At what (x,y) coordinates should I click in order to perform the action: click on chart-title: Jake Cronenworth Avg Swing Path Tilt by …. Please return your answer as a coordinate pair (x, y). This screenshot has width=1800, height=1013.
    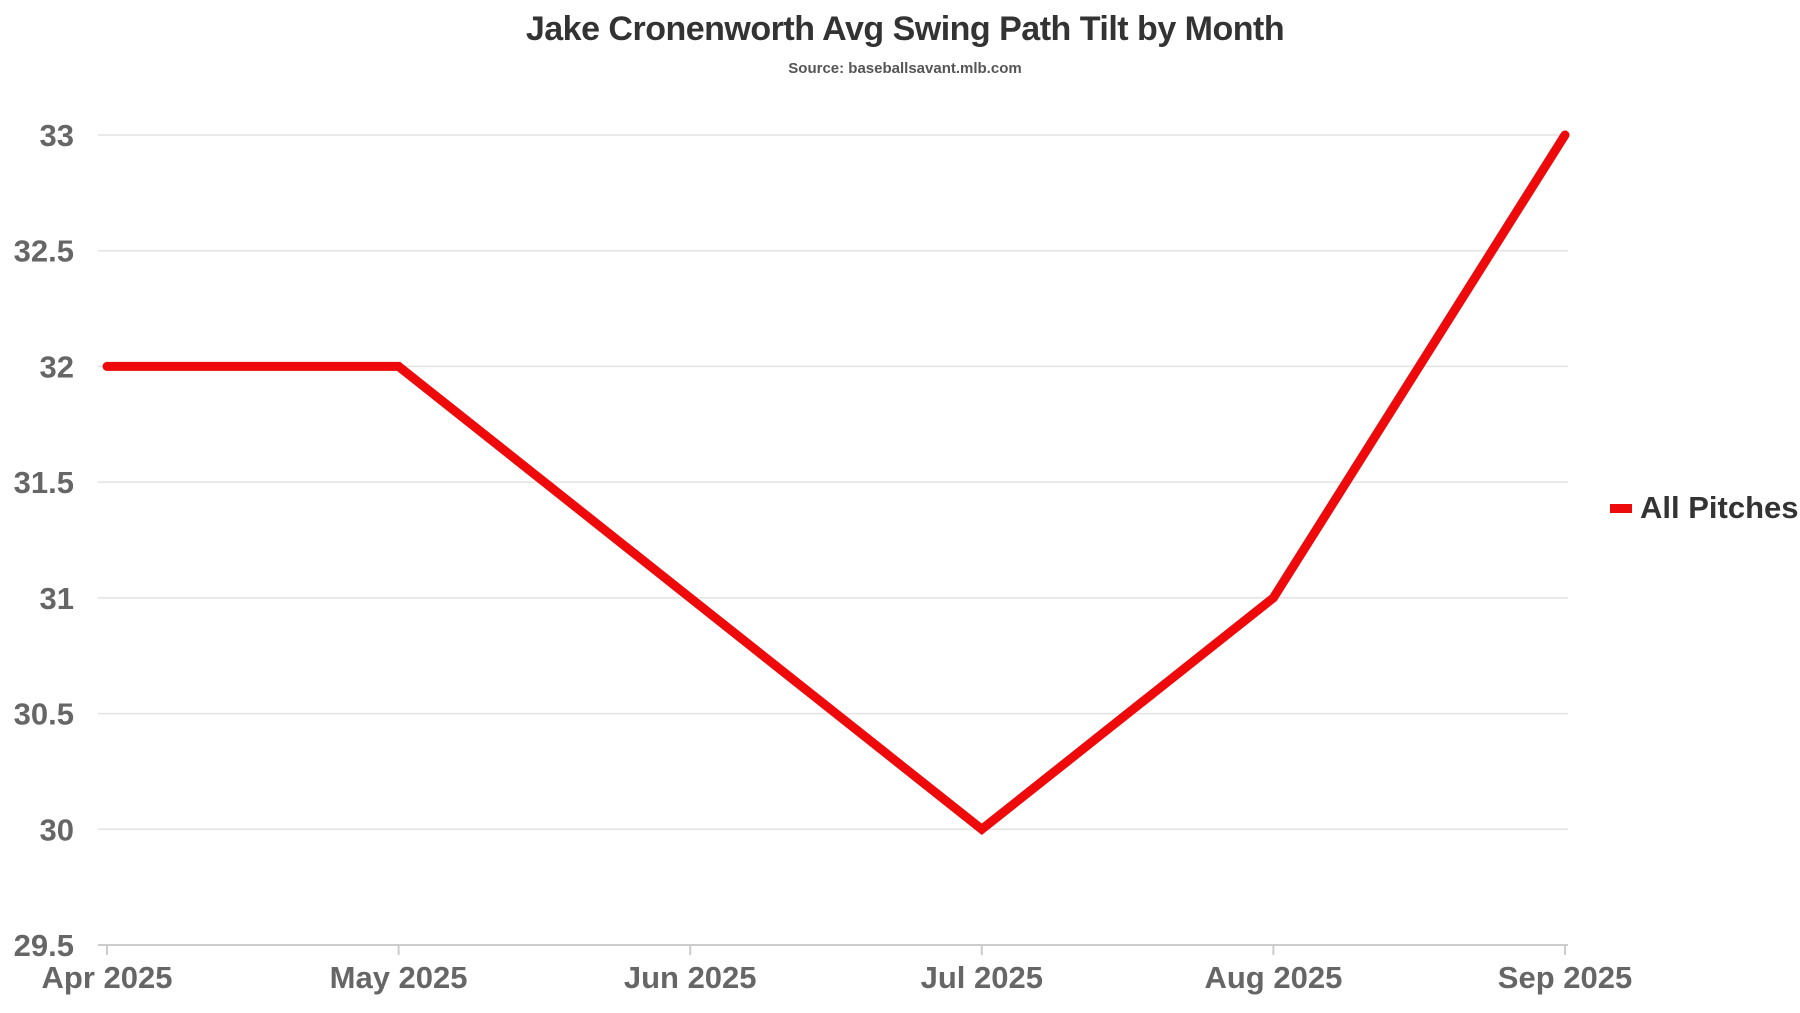
    Looking at the image, I should click on (905, 29).